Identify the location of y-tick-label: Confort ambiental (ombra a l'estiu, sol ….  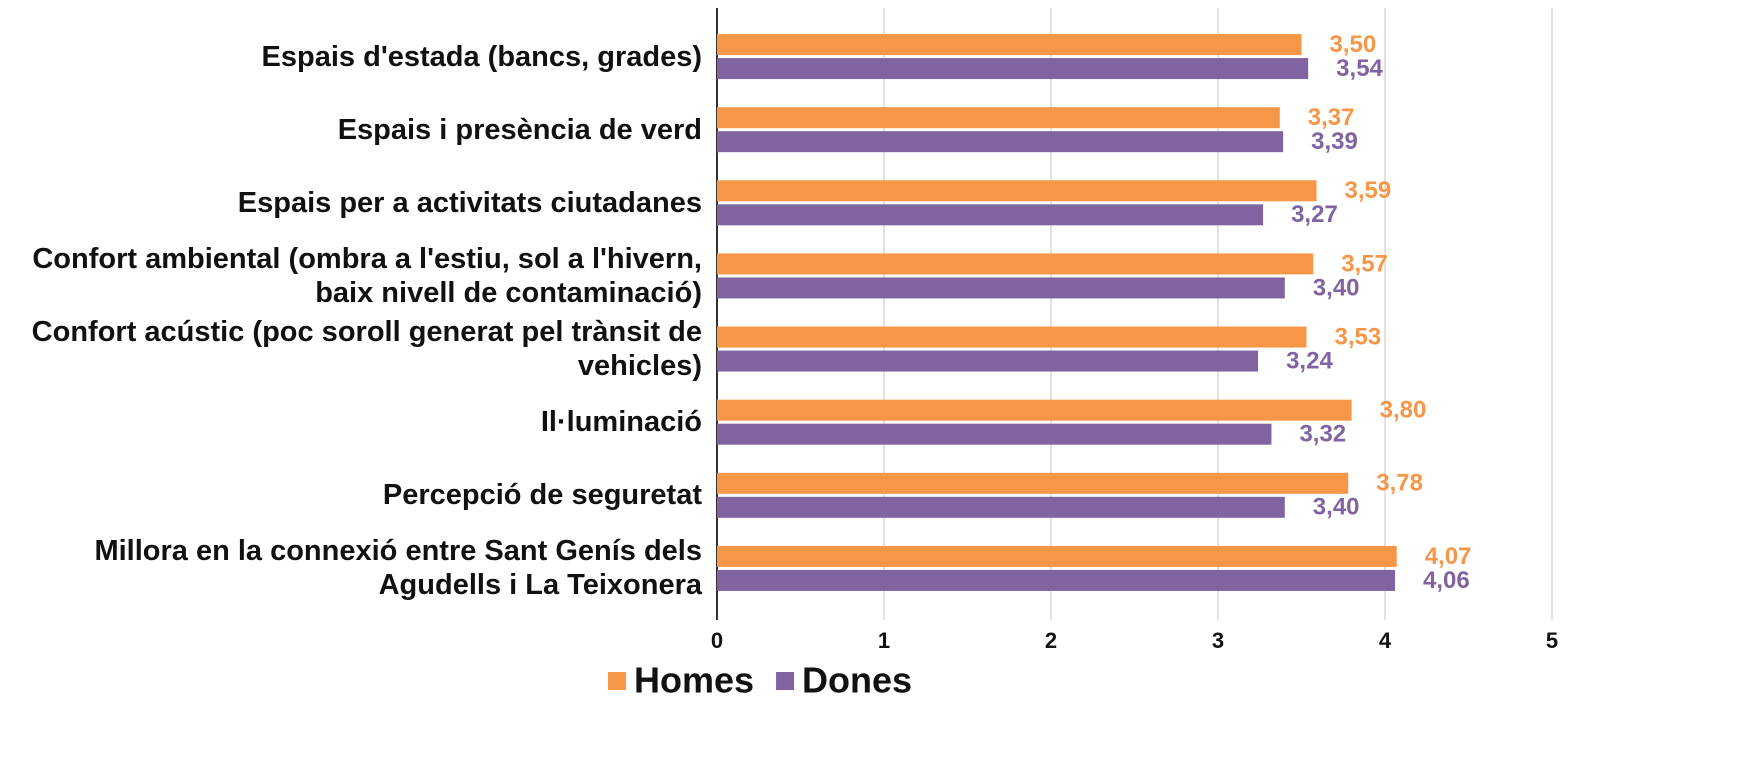
(367, 275).